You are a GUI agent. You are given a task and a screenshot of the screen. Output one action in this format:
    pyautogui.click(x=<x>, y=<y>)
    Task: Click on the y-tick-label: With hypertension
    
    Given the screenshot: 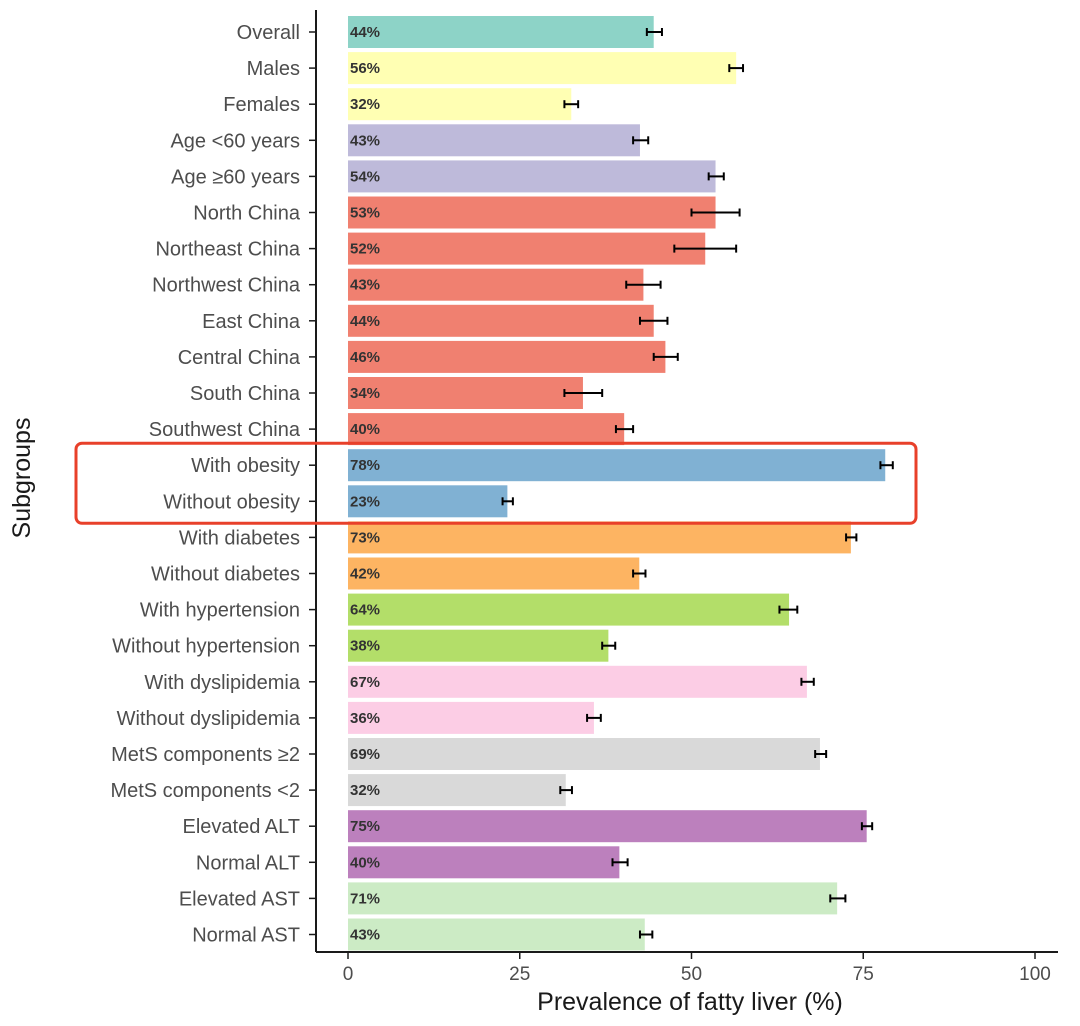 What is the action you would take?
    pyautogui.click(x=220, y=611)
    